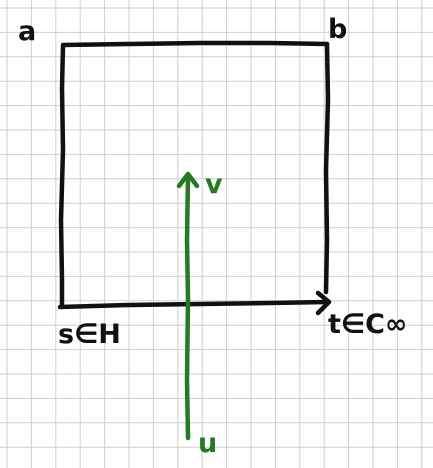 This screenshot has height=468, width=433. What do you see at coordinates (89, 334) in the screenshot?
I see `label-bottom-left: s∈H` at bounding box center [89, 334].